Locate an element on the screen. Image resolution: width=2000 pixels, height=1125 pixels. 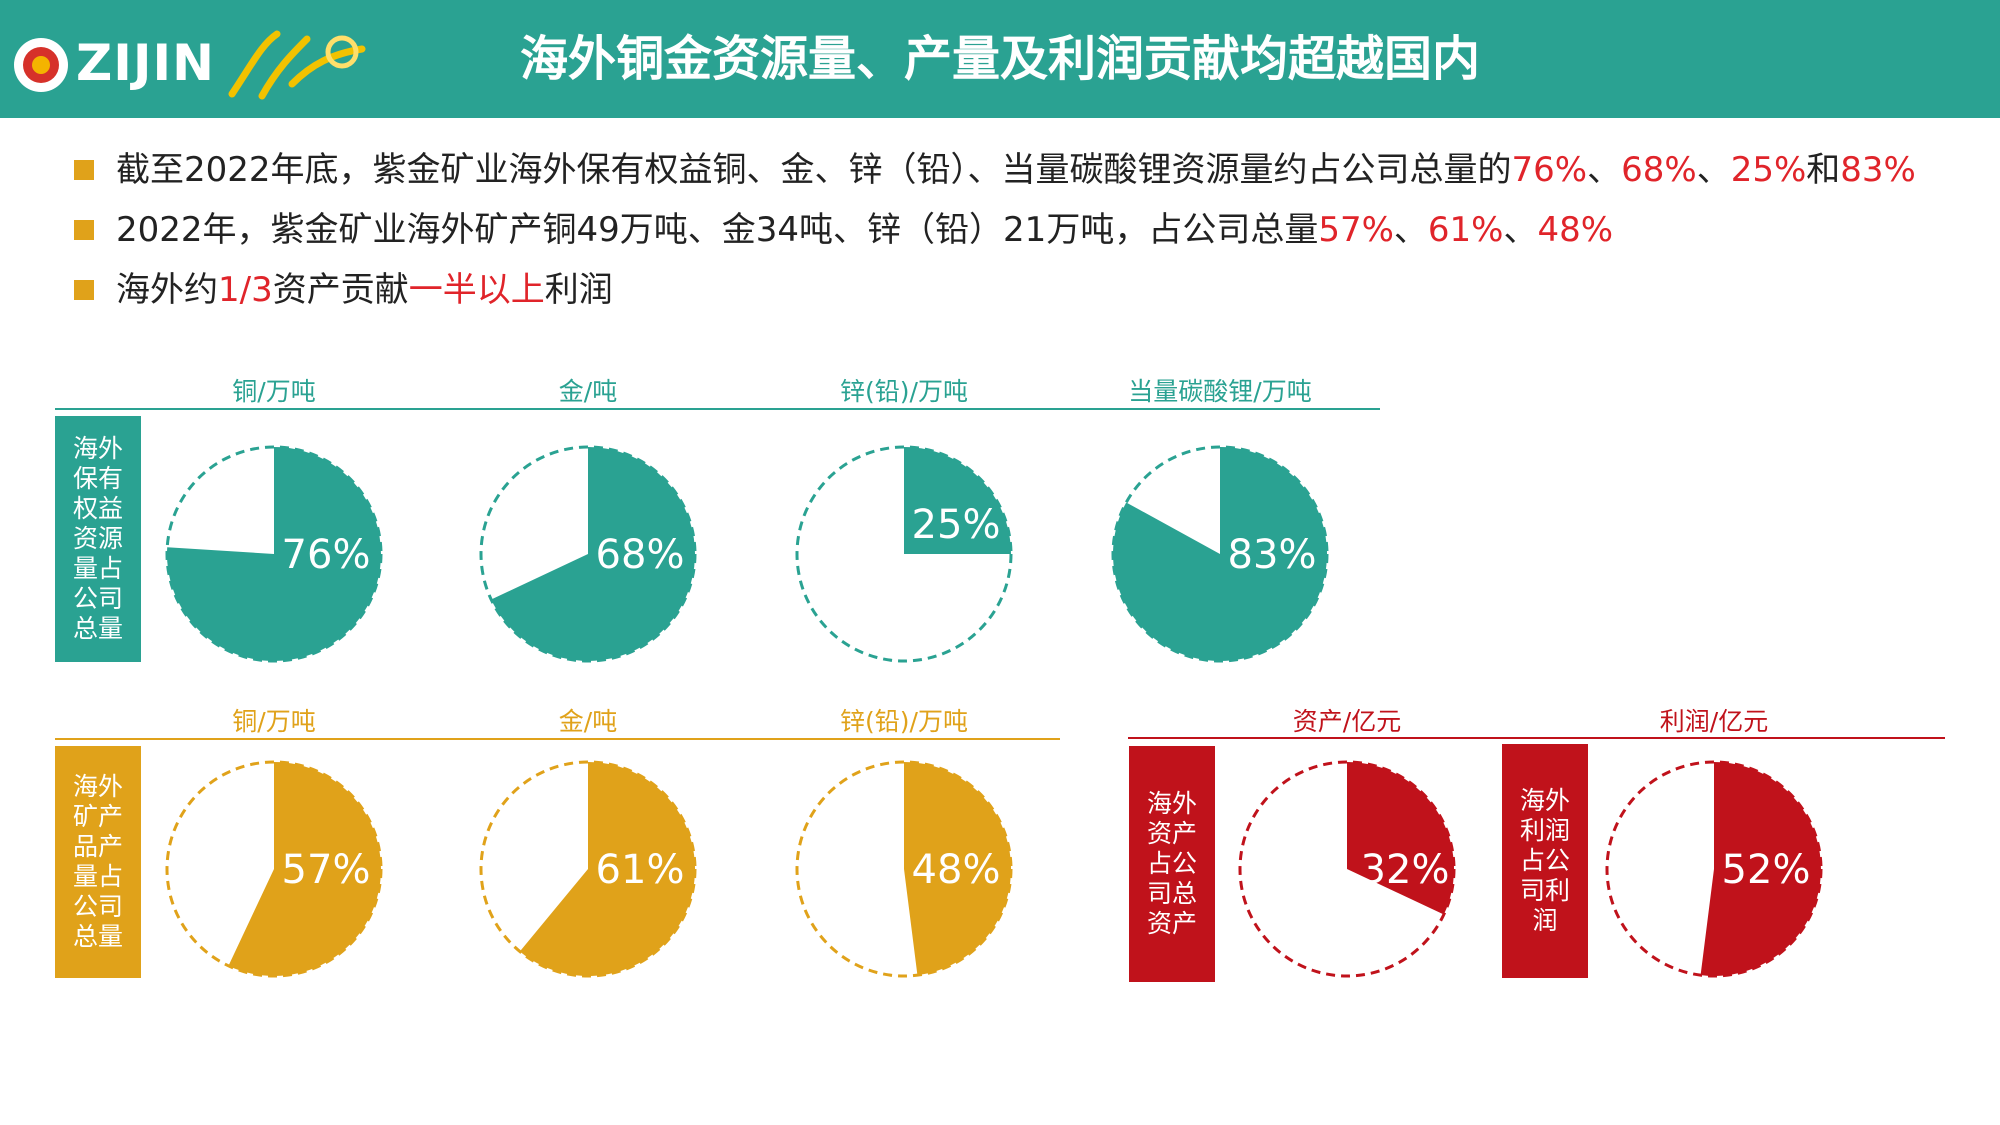
pie-value-label: 83% is located at coordinates (1272, 555).